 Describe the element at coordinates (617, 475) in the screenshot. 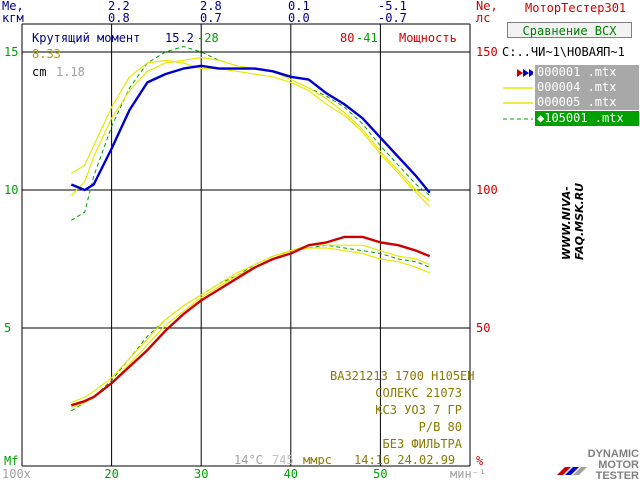

I see `svg-text: TESTER` at that location.